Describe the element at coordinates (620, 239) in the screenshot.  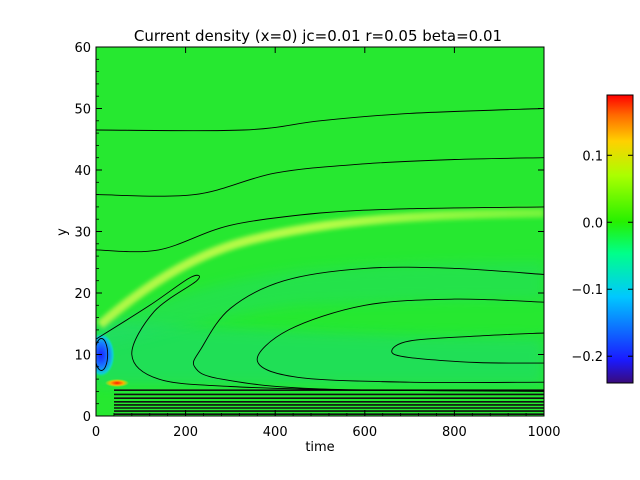
I see `colorbar` at that location.